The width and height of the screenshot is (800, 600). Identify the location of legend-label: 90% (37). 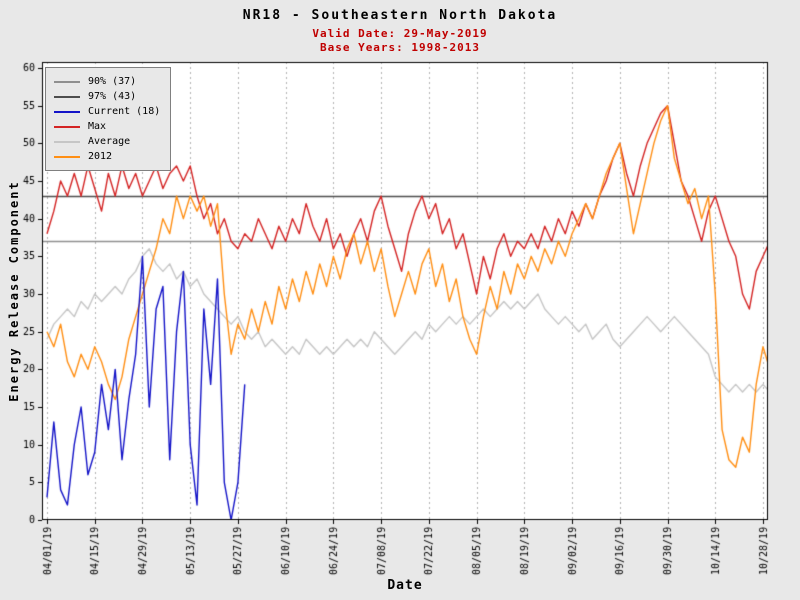
(112, 81).